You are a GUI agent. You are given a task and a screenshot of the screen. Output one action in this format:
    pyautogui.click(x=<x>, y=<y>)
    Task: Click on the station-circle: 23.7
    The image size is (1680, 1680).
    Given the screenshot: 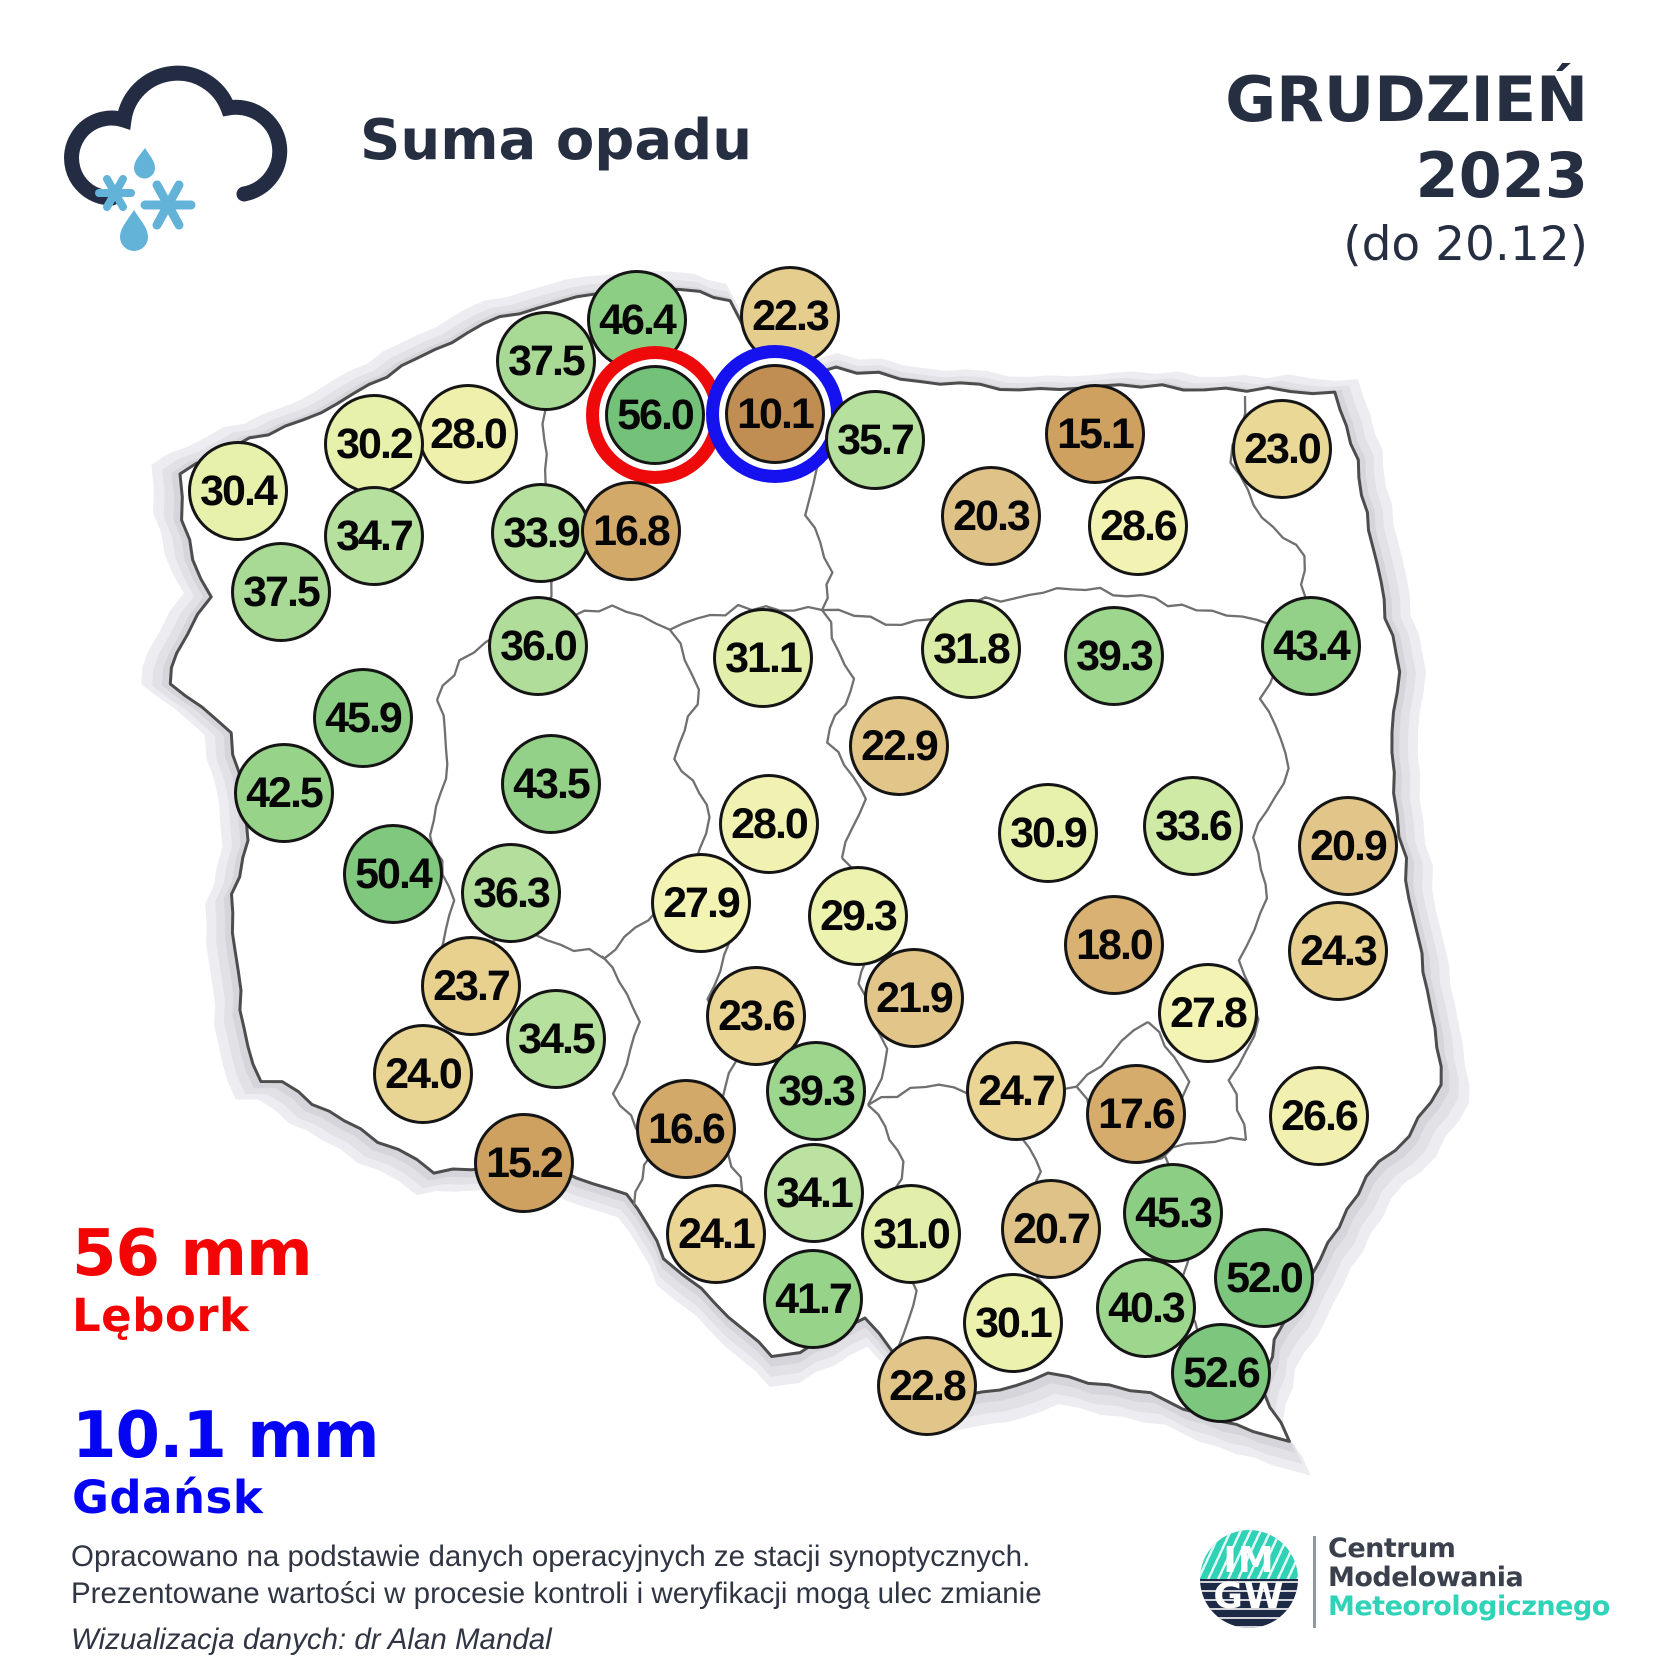 What is the action you would take?
    pyautogui.click(x=471, y=986)
    